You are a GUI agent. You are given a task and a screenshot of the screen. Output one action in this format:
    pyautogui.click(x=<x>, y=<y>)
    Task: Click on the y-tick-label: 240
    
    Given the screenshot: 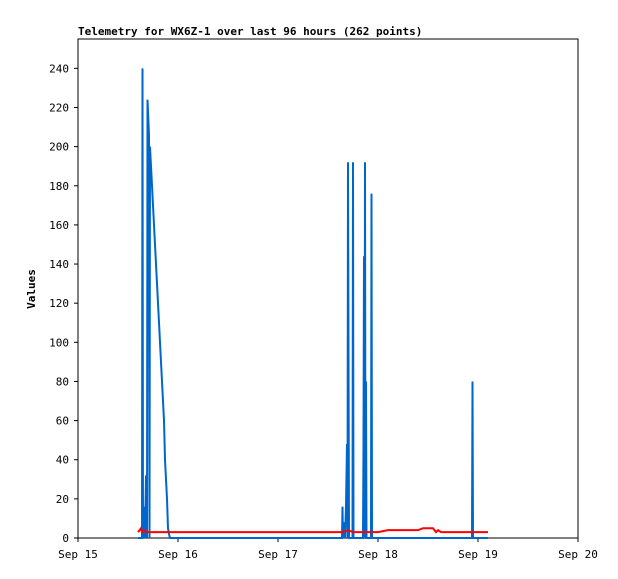 What is the action you would take?
    pyautogui.click(x=59, y=68)
    